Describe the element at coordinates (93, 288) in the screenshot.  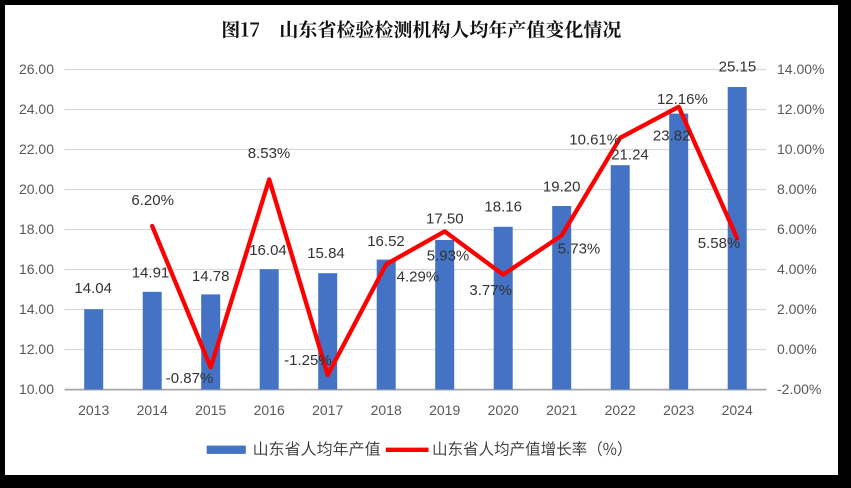
I see `svg-text: 14.04` at that location.